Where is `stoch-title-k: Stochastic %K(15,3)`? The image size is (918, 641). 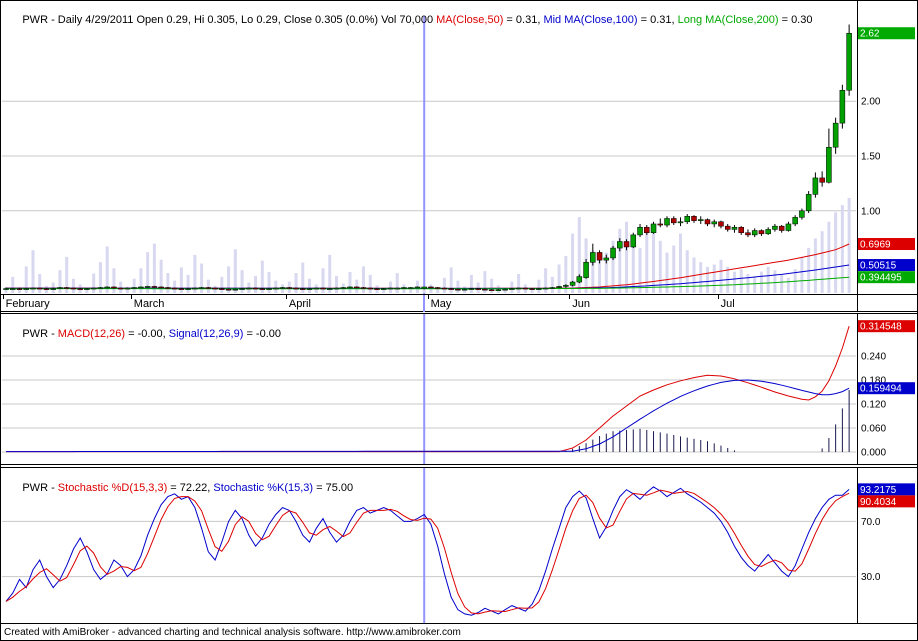
stoch-title-k: Stochastic %K(15,3) is located at coordinates (263, 488).